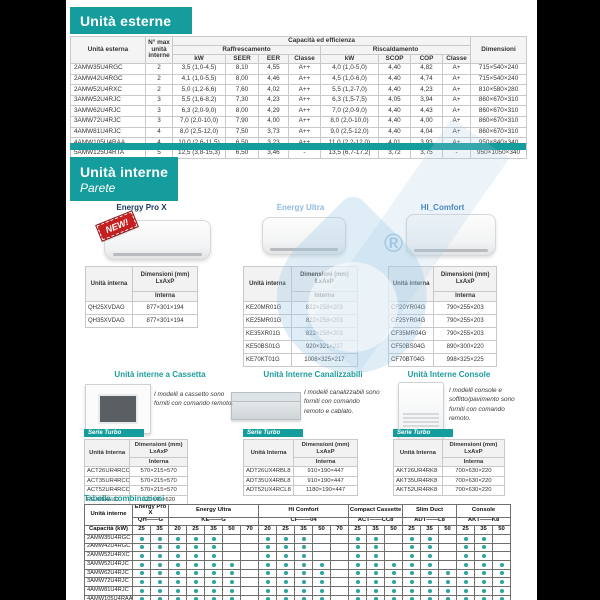 Image resolution: width=600 pixels, height=600 pixels. Describe the element at coordinates (449, 490) in the screenshot. I see `table-row: AKT52UR4RK8 700×630×220` at that location.